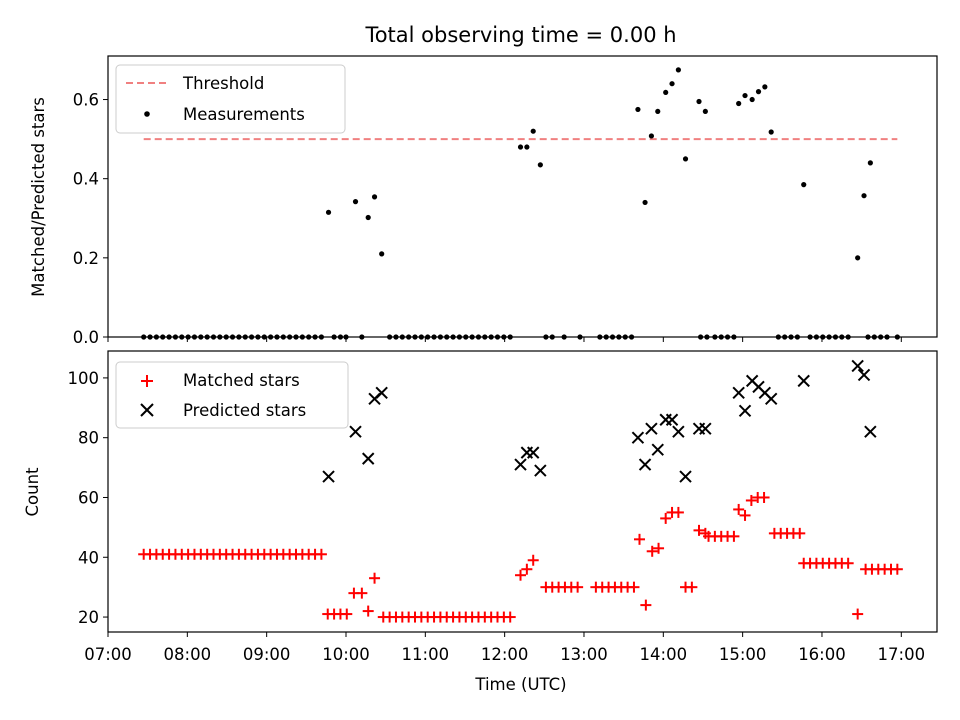 Image resolution: width=960 pixels, height=720 pixels. Describe the element at coordinates (241, 380) in the screenshot. I see `legend-matched-label: Matched stars` at that location.